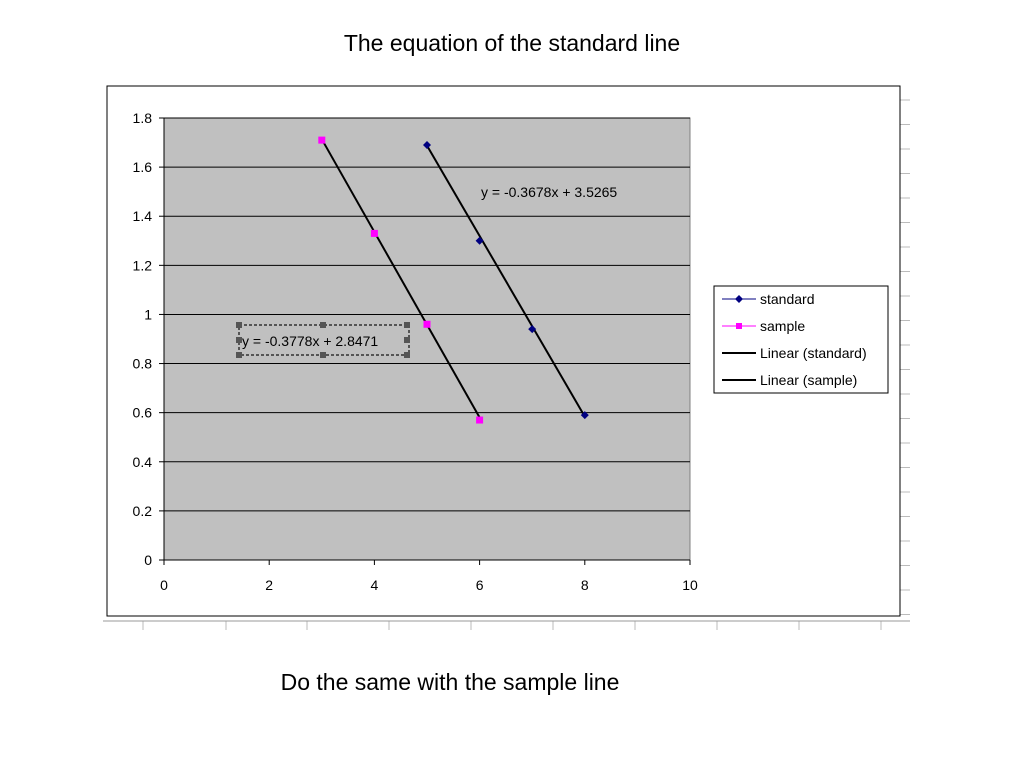  Describe the element at coordinates (269, 585) in the screenshot. I see `x-tick-label: 2` at that location.